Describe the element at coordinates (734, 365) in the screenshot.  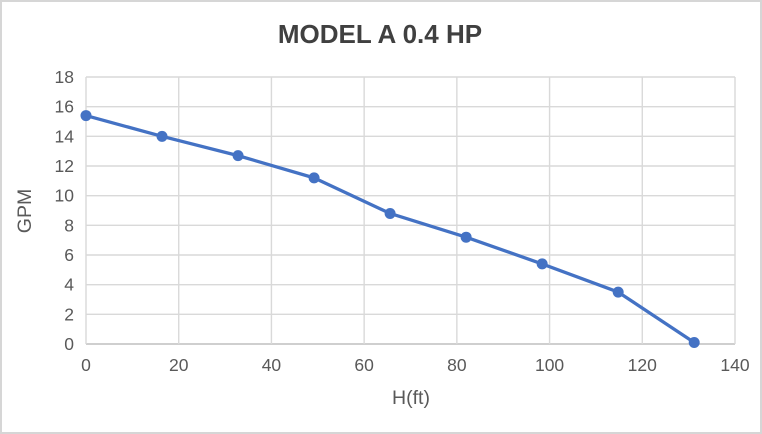
I see `x-tick-label: 140` at that location.